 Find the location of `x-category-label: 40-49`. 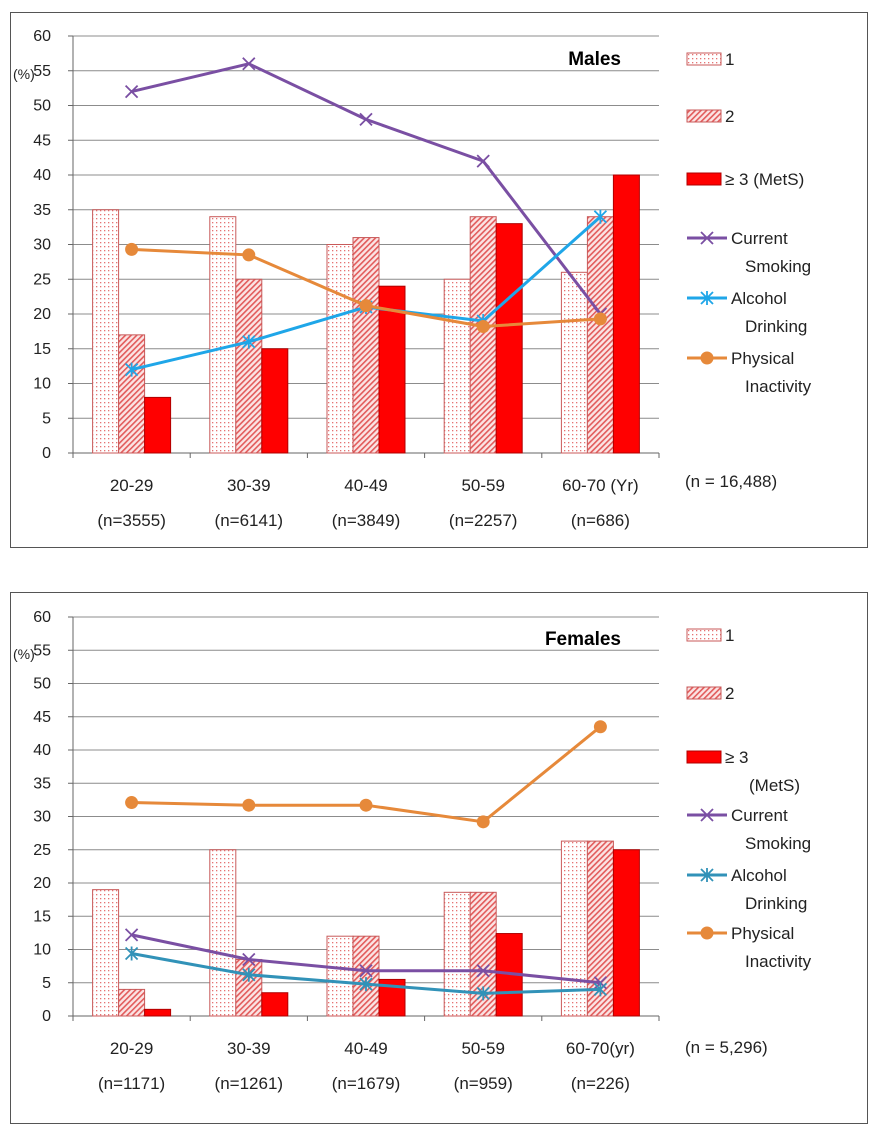

x-category-label: 40-49 is located at coordinates (365, 485).